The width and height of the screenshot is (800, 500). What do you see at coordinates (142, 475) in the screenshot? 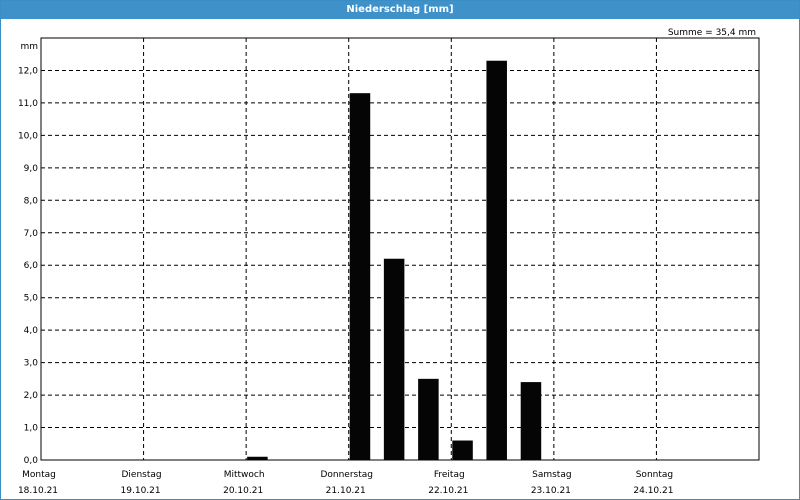
I see `x-tick-day-label: Dienstag` at bounding box center [142, 475].